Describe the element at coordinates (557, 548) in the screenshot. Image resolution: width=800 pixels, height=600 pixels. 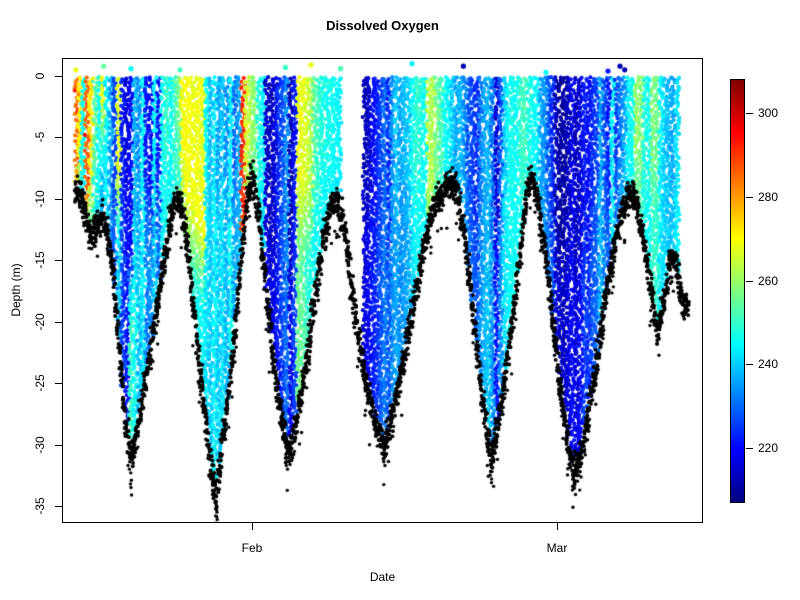
I see `x-tick-label: Mar` at that location.